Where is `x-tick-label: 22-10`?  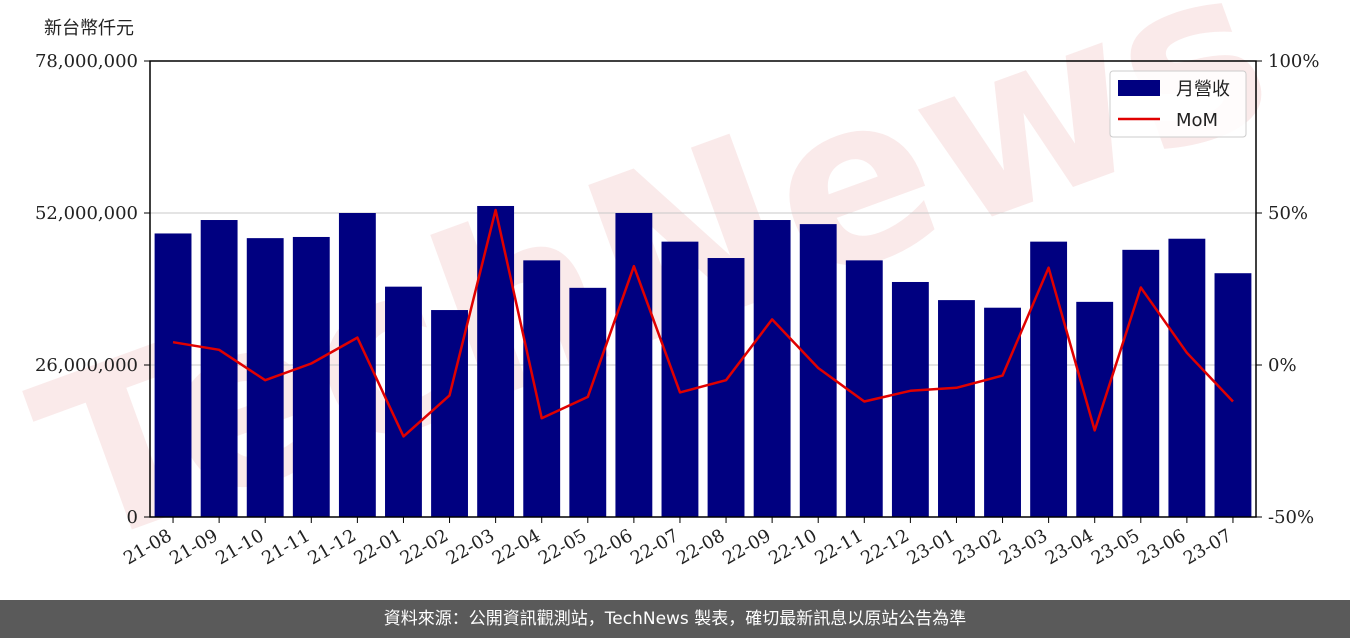
x-tick-label: 22-10 is located at coordinates (792, 547).